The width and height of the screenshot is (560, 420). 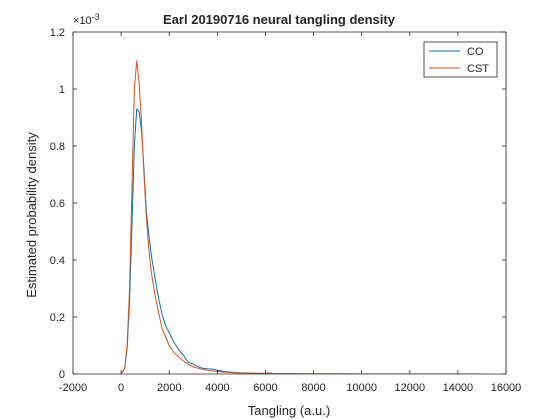 What do you see at coordinates (361, 388) in the screenshot?
I see `x-tick-label: 10000` at bounding box center [361, 388].